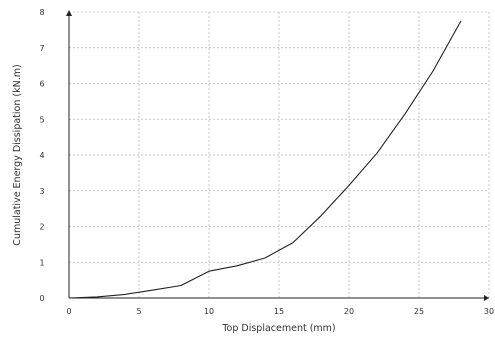  Describe the element at coordinates (486, 298) in the screenshot. I see `x-axis-arrow` at that location.